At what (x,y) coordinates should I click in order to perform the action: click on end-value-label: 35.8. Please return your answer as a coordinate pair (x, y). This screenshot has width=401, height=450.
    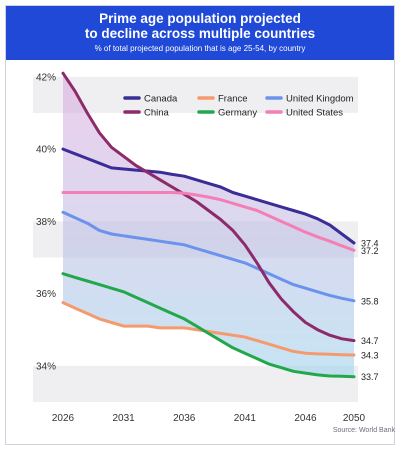
    Looking at the image, I should click on (370, 301).